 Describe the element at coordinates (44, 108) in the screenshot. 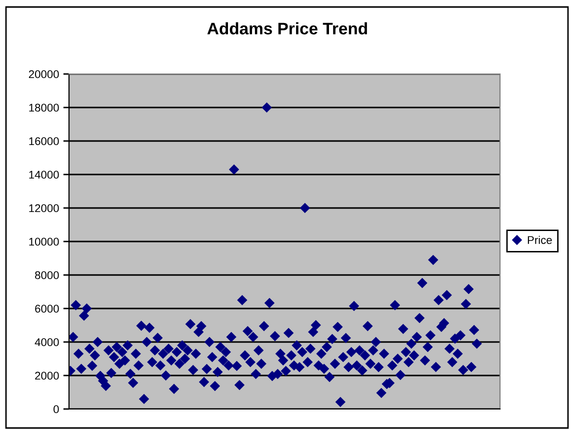

I see `y-tick-label: 18000` at that location.